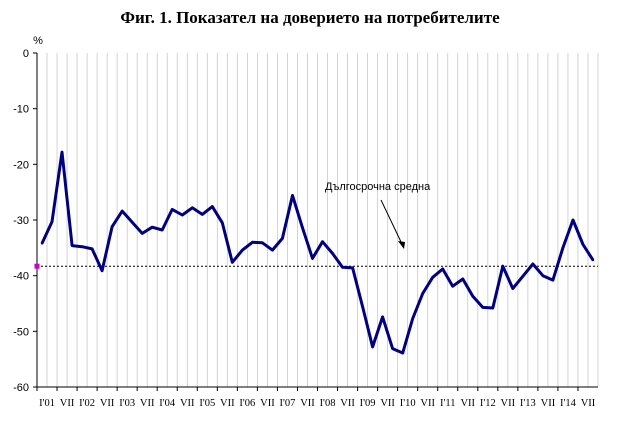 This screenshot has height=432, width=620. I want to click on x-tick-label: I'07, so click(288, 403).